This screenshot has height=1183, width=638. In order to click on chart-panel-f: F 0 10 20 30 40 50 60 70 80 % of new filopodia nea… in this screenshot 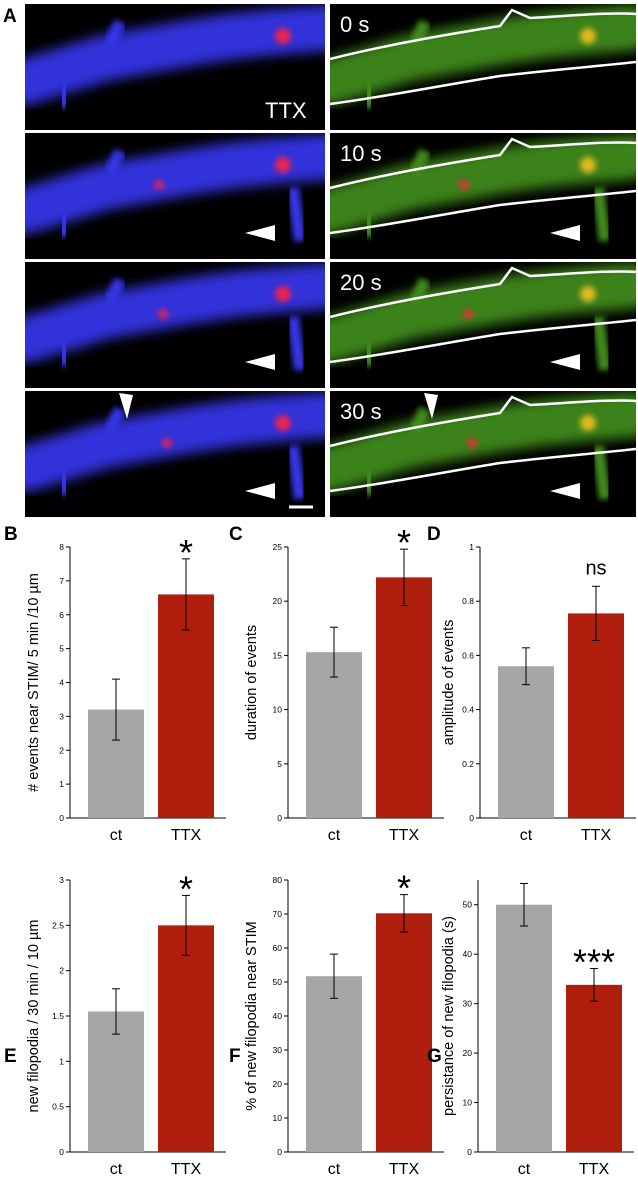, I will do `click(336, 1023)`.